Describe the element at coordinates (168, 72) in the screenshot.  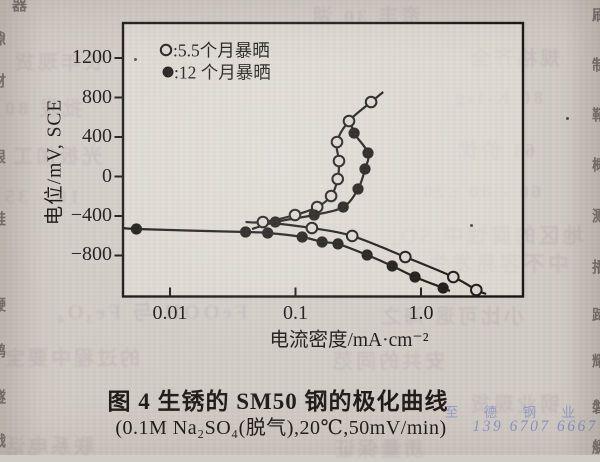
I see `legend-filled-circle-icon` at that location.